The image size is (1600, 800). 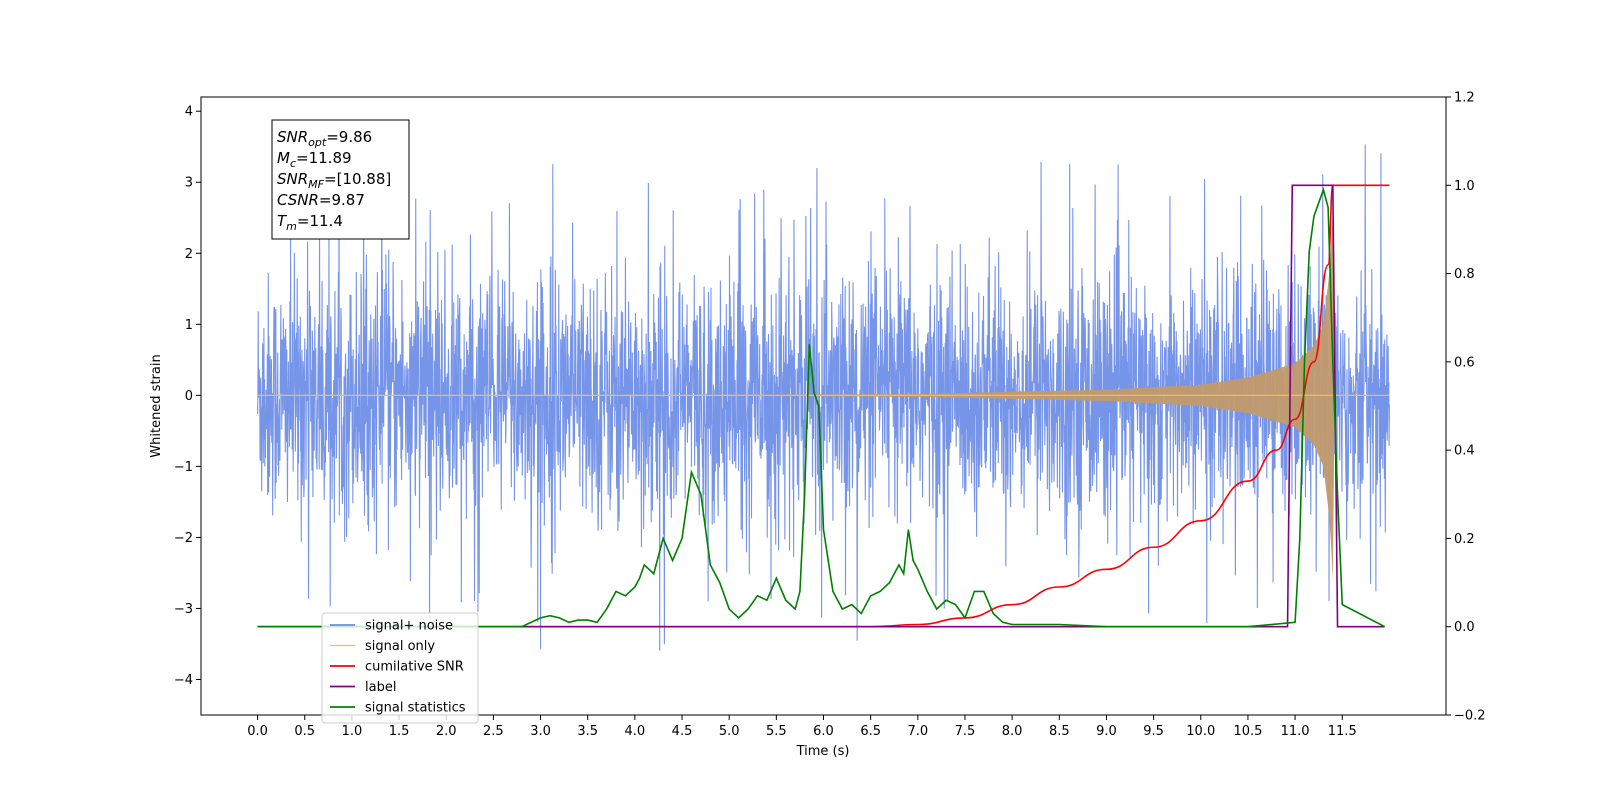 What do you see at coordinates (493, 731) in the screenshot?
I see `x-tick-label: 2.5` at bounding box center [493, 731].